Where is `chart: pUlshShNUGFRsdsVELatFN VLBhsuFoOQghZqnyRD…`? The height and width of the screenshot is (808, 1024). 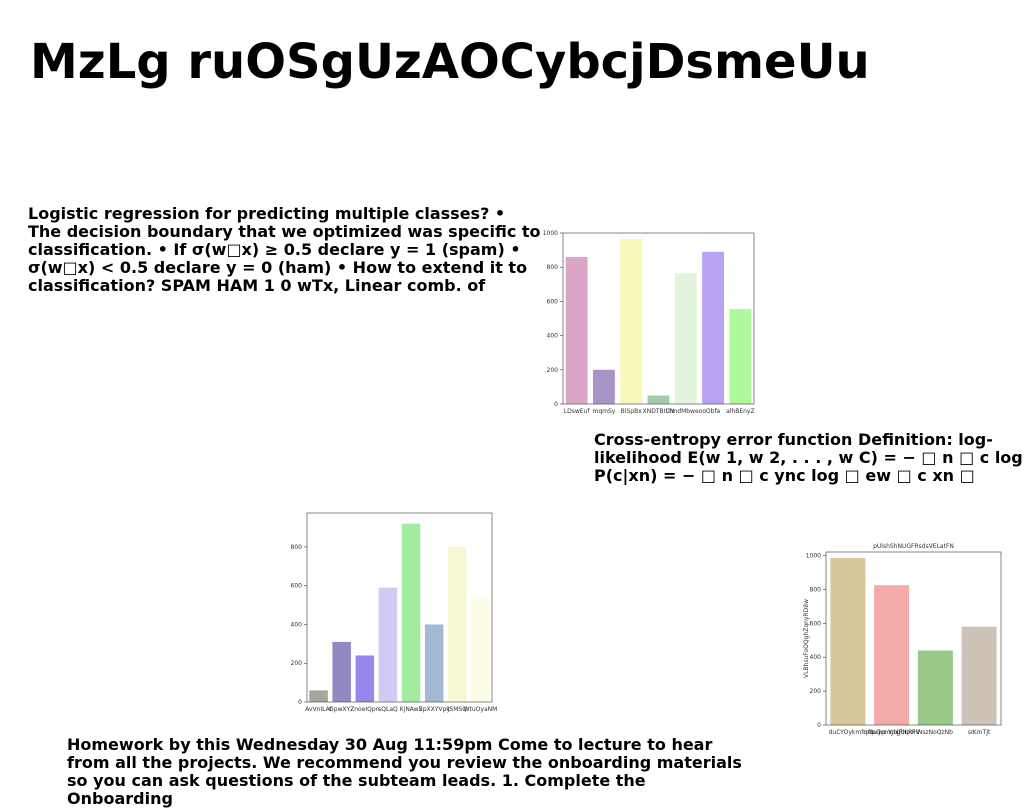
chart: pUlshShNUGFRsdsVELatFN VLBhsuFoOQghZqnyRD… is located at coordinates (902, 639).